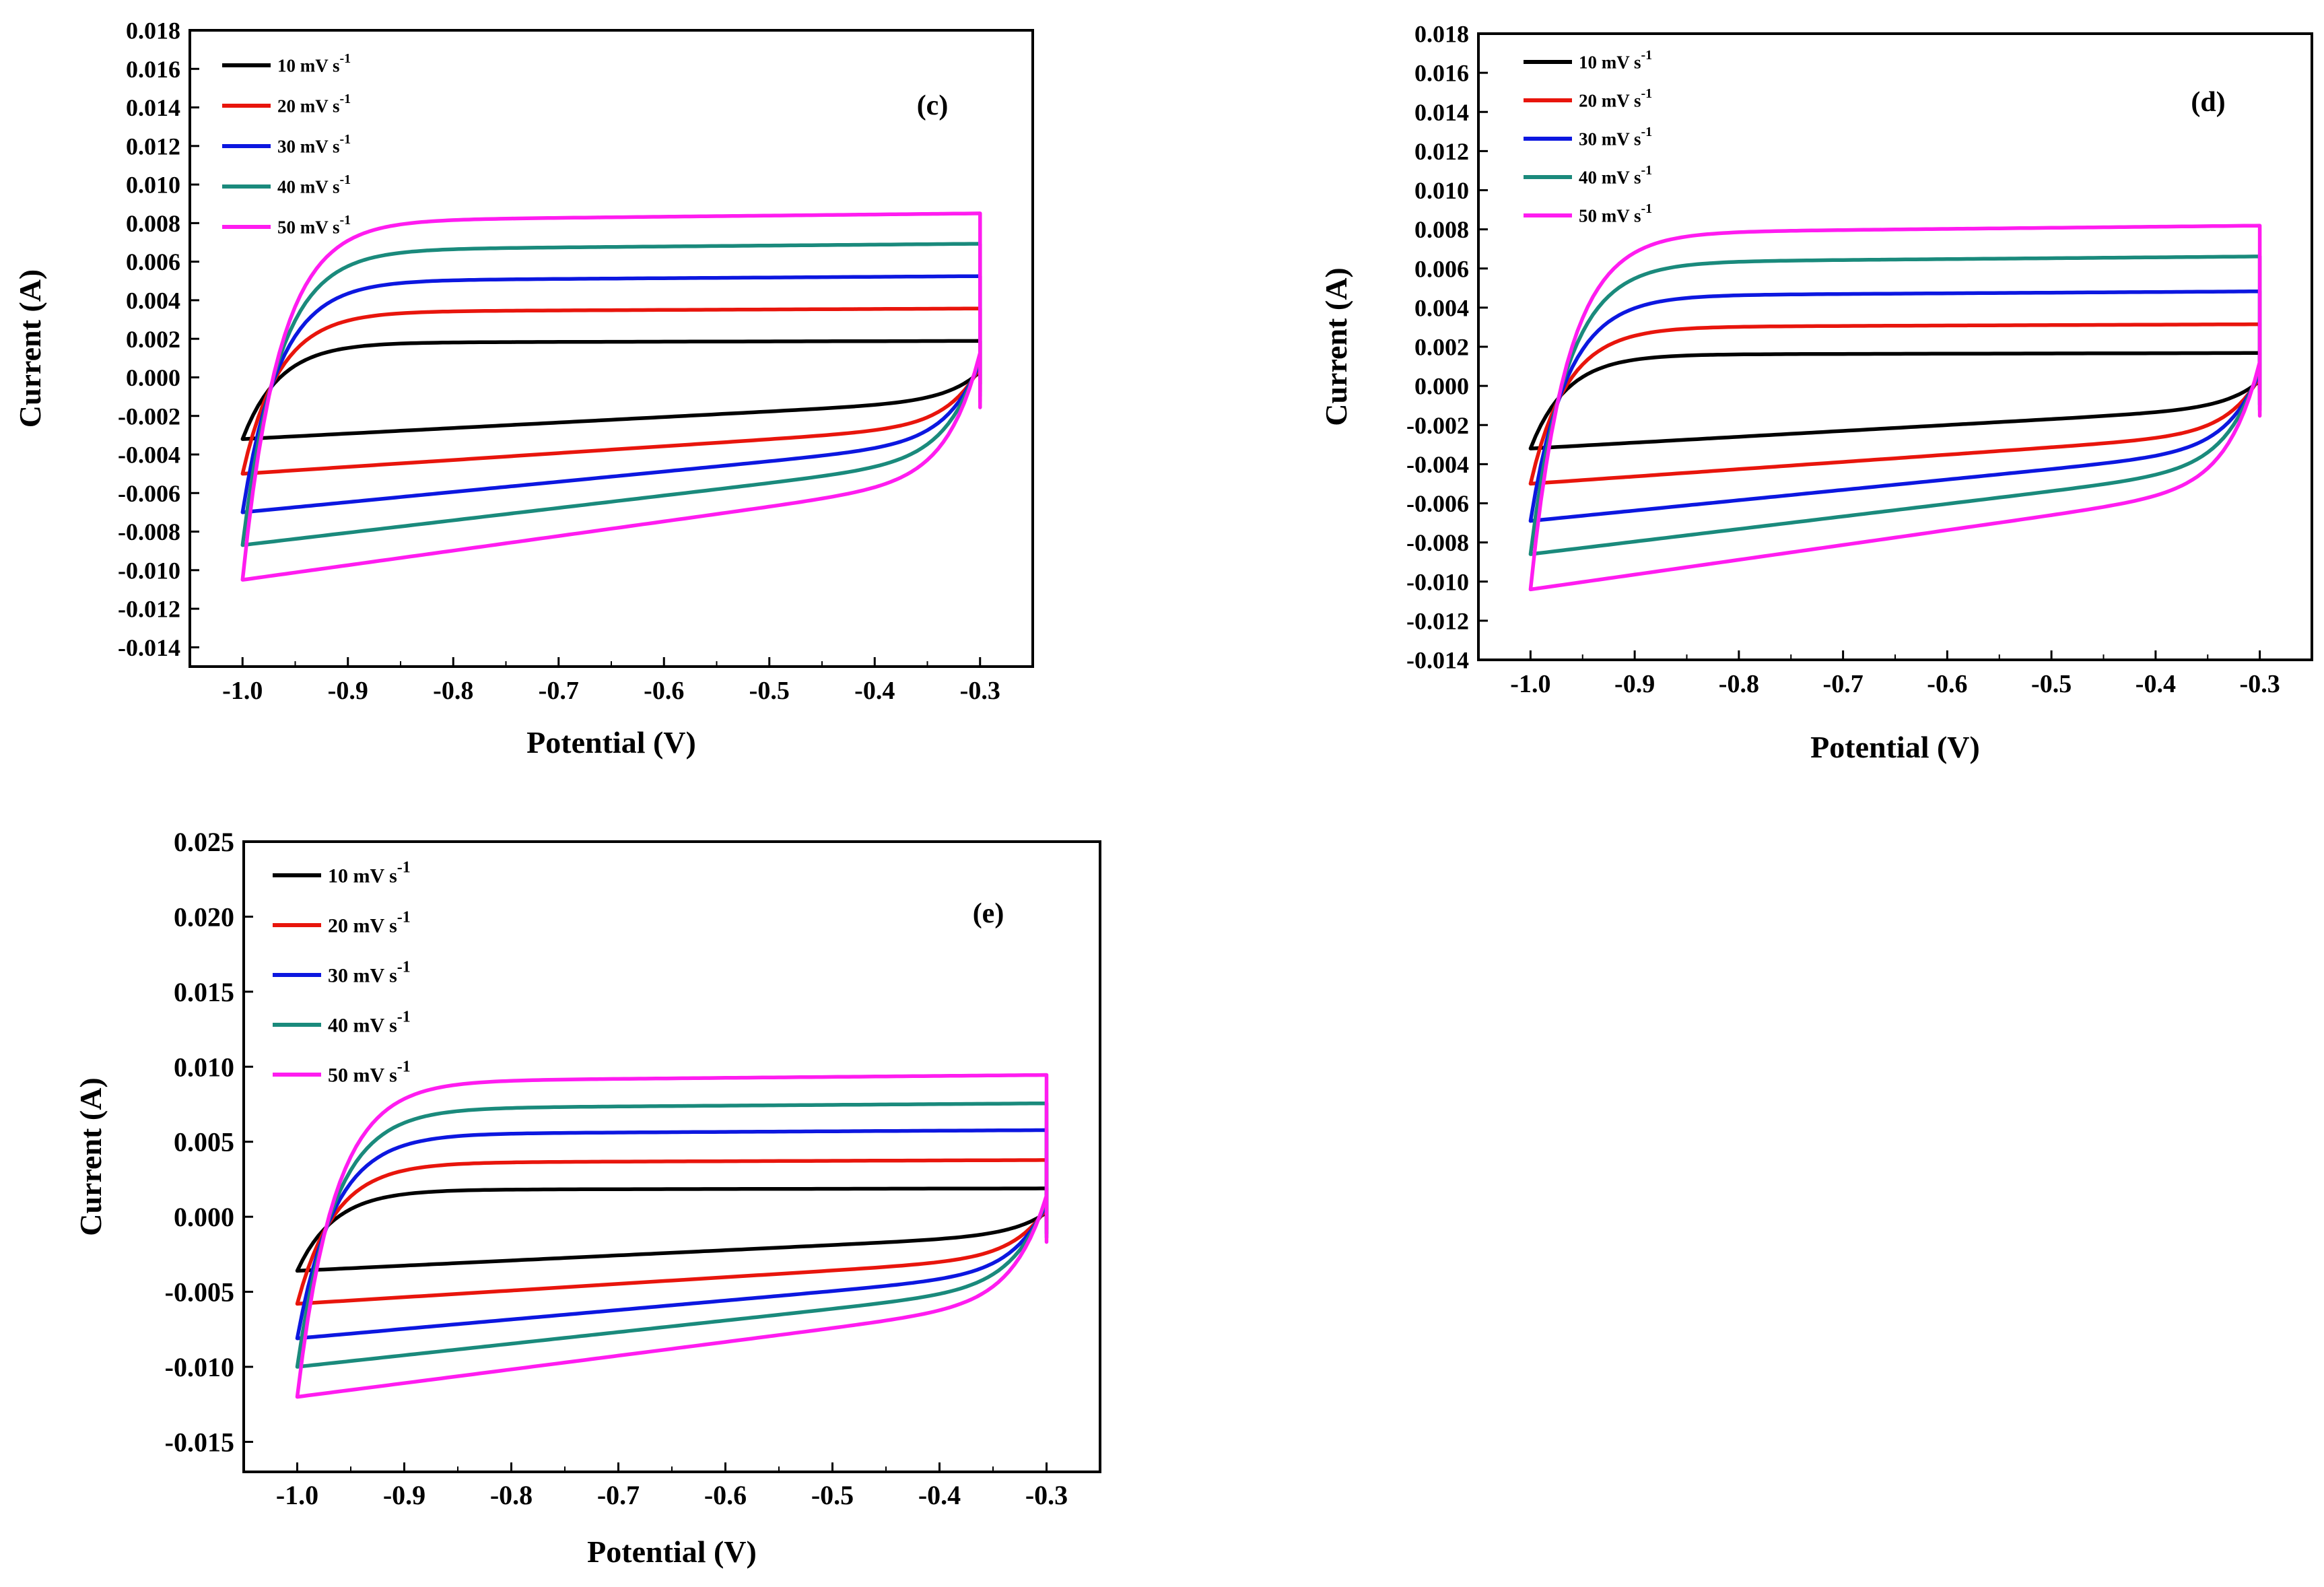 This screenshot has height=1587, width=2324. I want to click on y-tick-label: -0.015, so click(199, 1442).